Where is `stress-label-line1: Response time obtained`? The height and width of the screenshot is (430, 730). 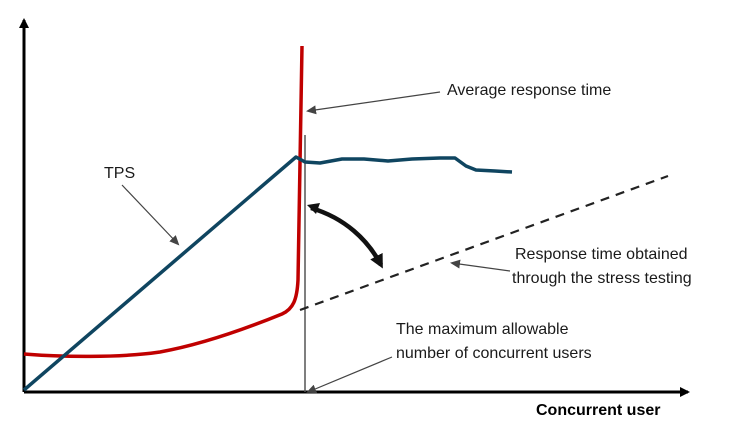
stress-label-line1: Response time obtained is located at coordinates (601, 254).